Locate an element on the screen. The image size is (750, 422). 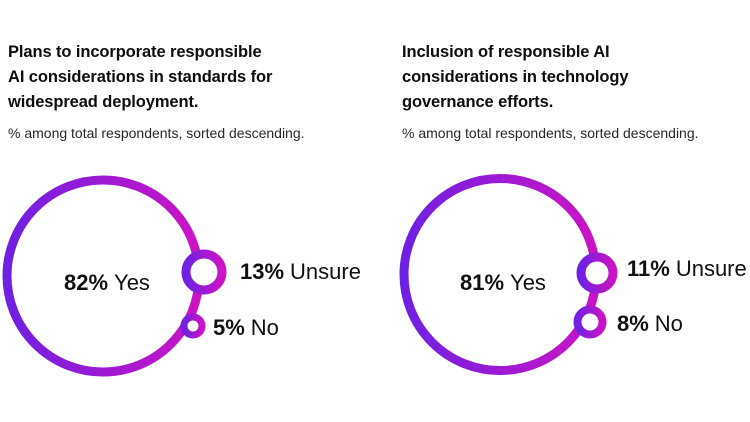
right-yes-label: 81% Yes is located at coordinates (503, 283).